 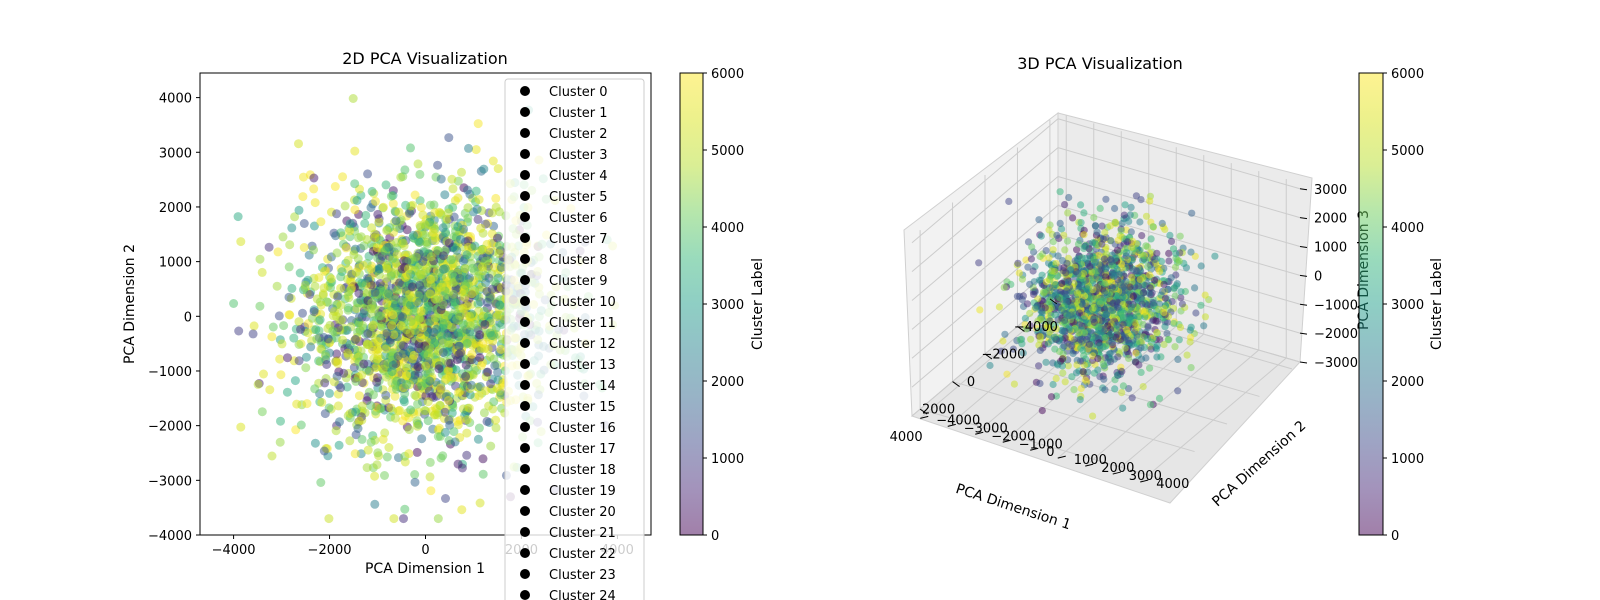 What do you see at coordinates (1013, 436) in the screenshot?
I see `y3d-tick-label: −2000` at bounding box center [1013, 436].